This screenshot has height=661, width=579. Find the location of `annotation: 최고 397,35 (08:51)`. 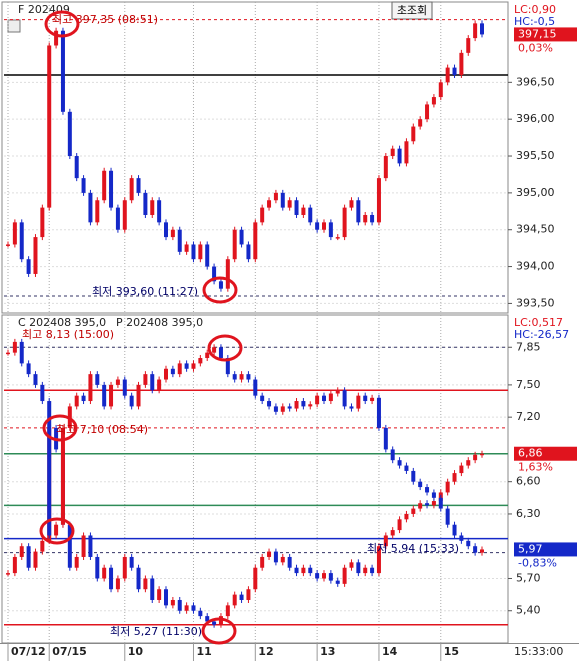

annotation: 최고 397,35 (08:51) is located at coordinates (105, 19).